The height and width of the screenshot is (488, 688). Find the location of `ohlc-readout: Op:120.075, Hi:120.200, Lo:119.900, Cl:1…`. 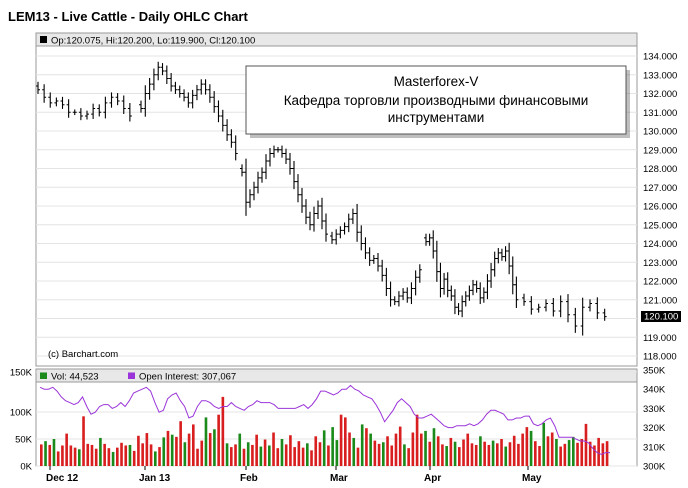

ohlc-readout: Op:120.075, Hi:120.200, Lo:119.900, Cl:1… is located at coordinates (153, 41).